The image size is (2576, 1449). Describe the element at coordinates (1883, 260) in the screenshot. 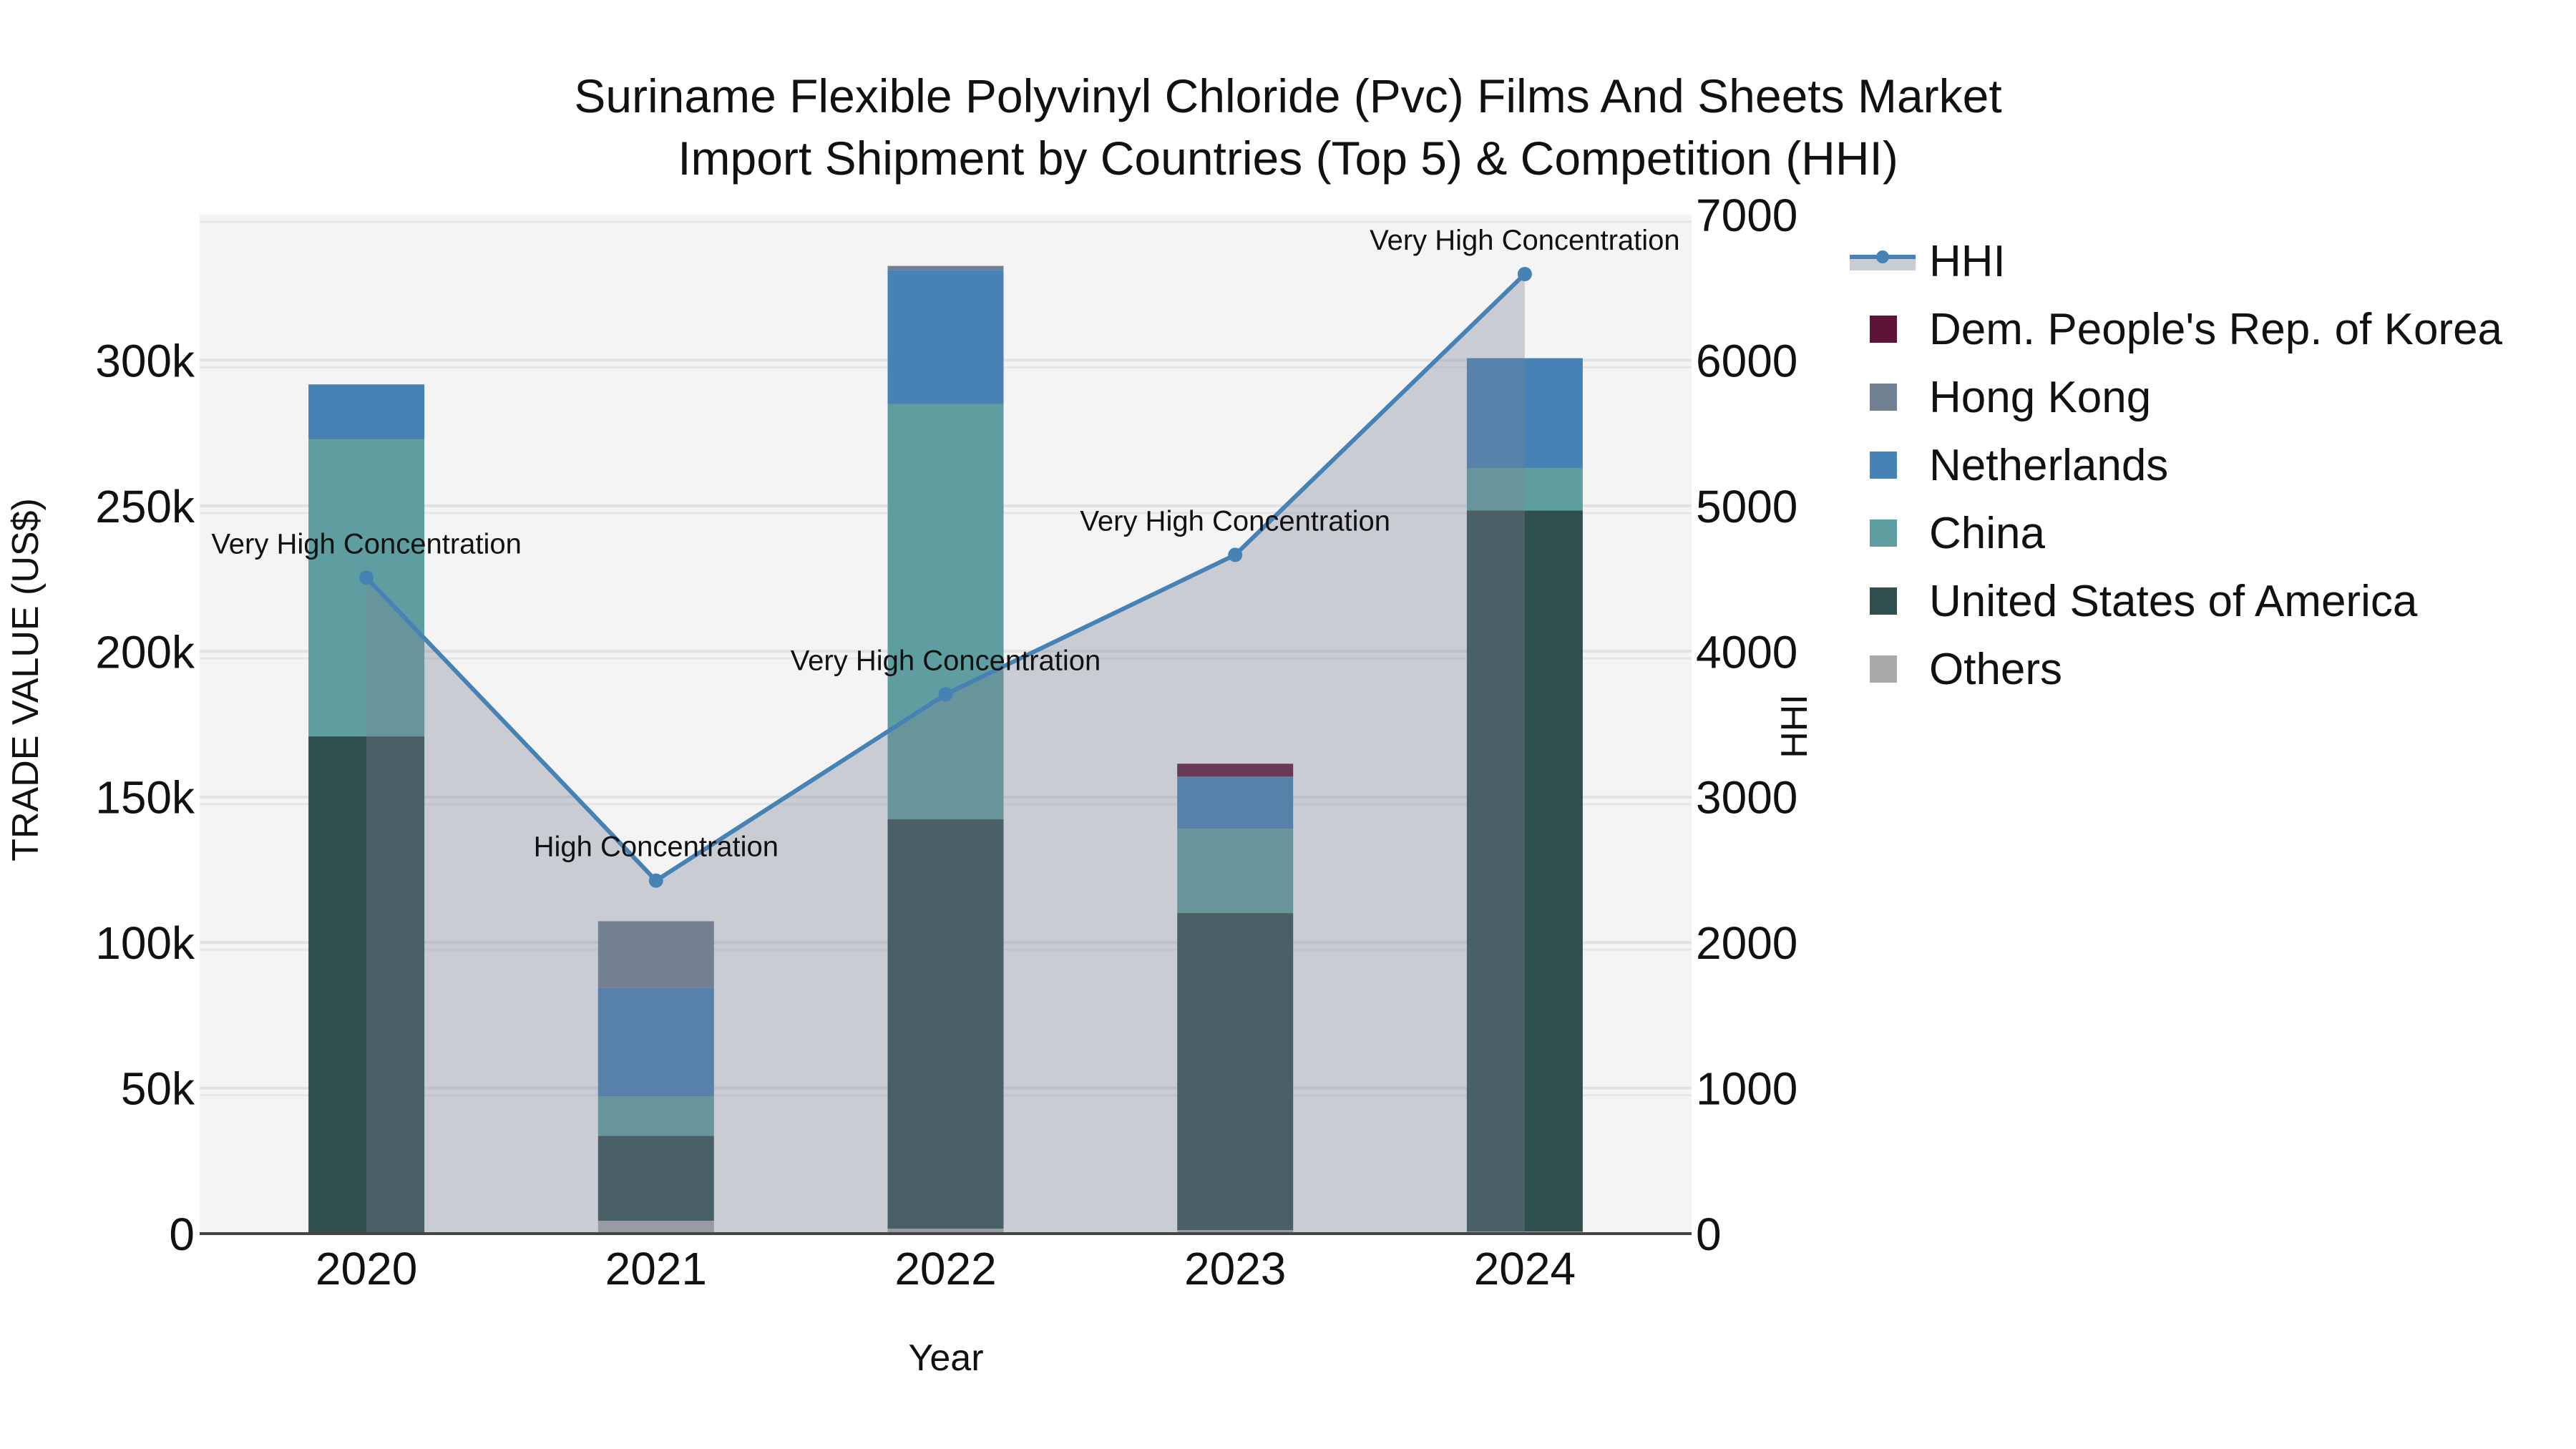

I see `line-marker-icon` at that location.